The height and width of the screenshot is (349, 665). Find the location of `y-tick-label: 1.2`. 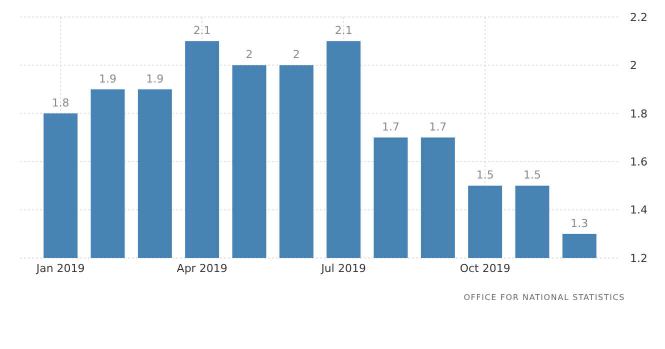

y-tick-label: 1.2 is located at coordinates (639, 258).